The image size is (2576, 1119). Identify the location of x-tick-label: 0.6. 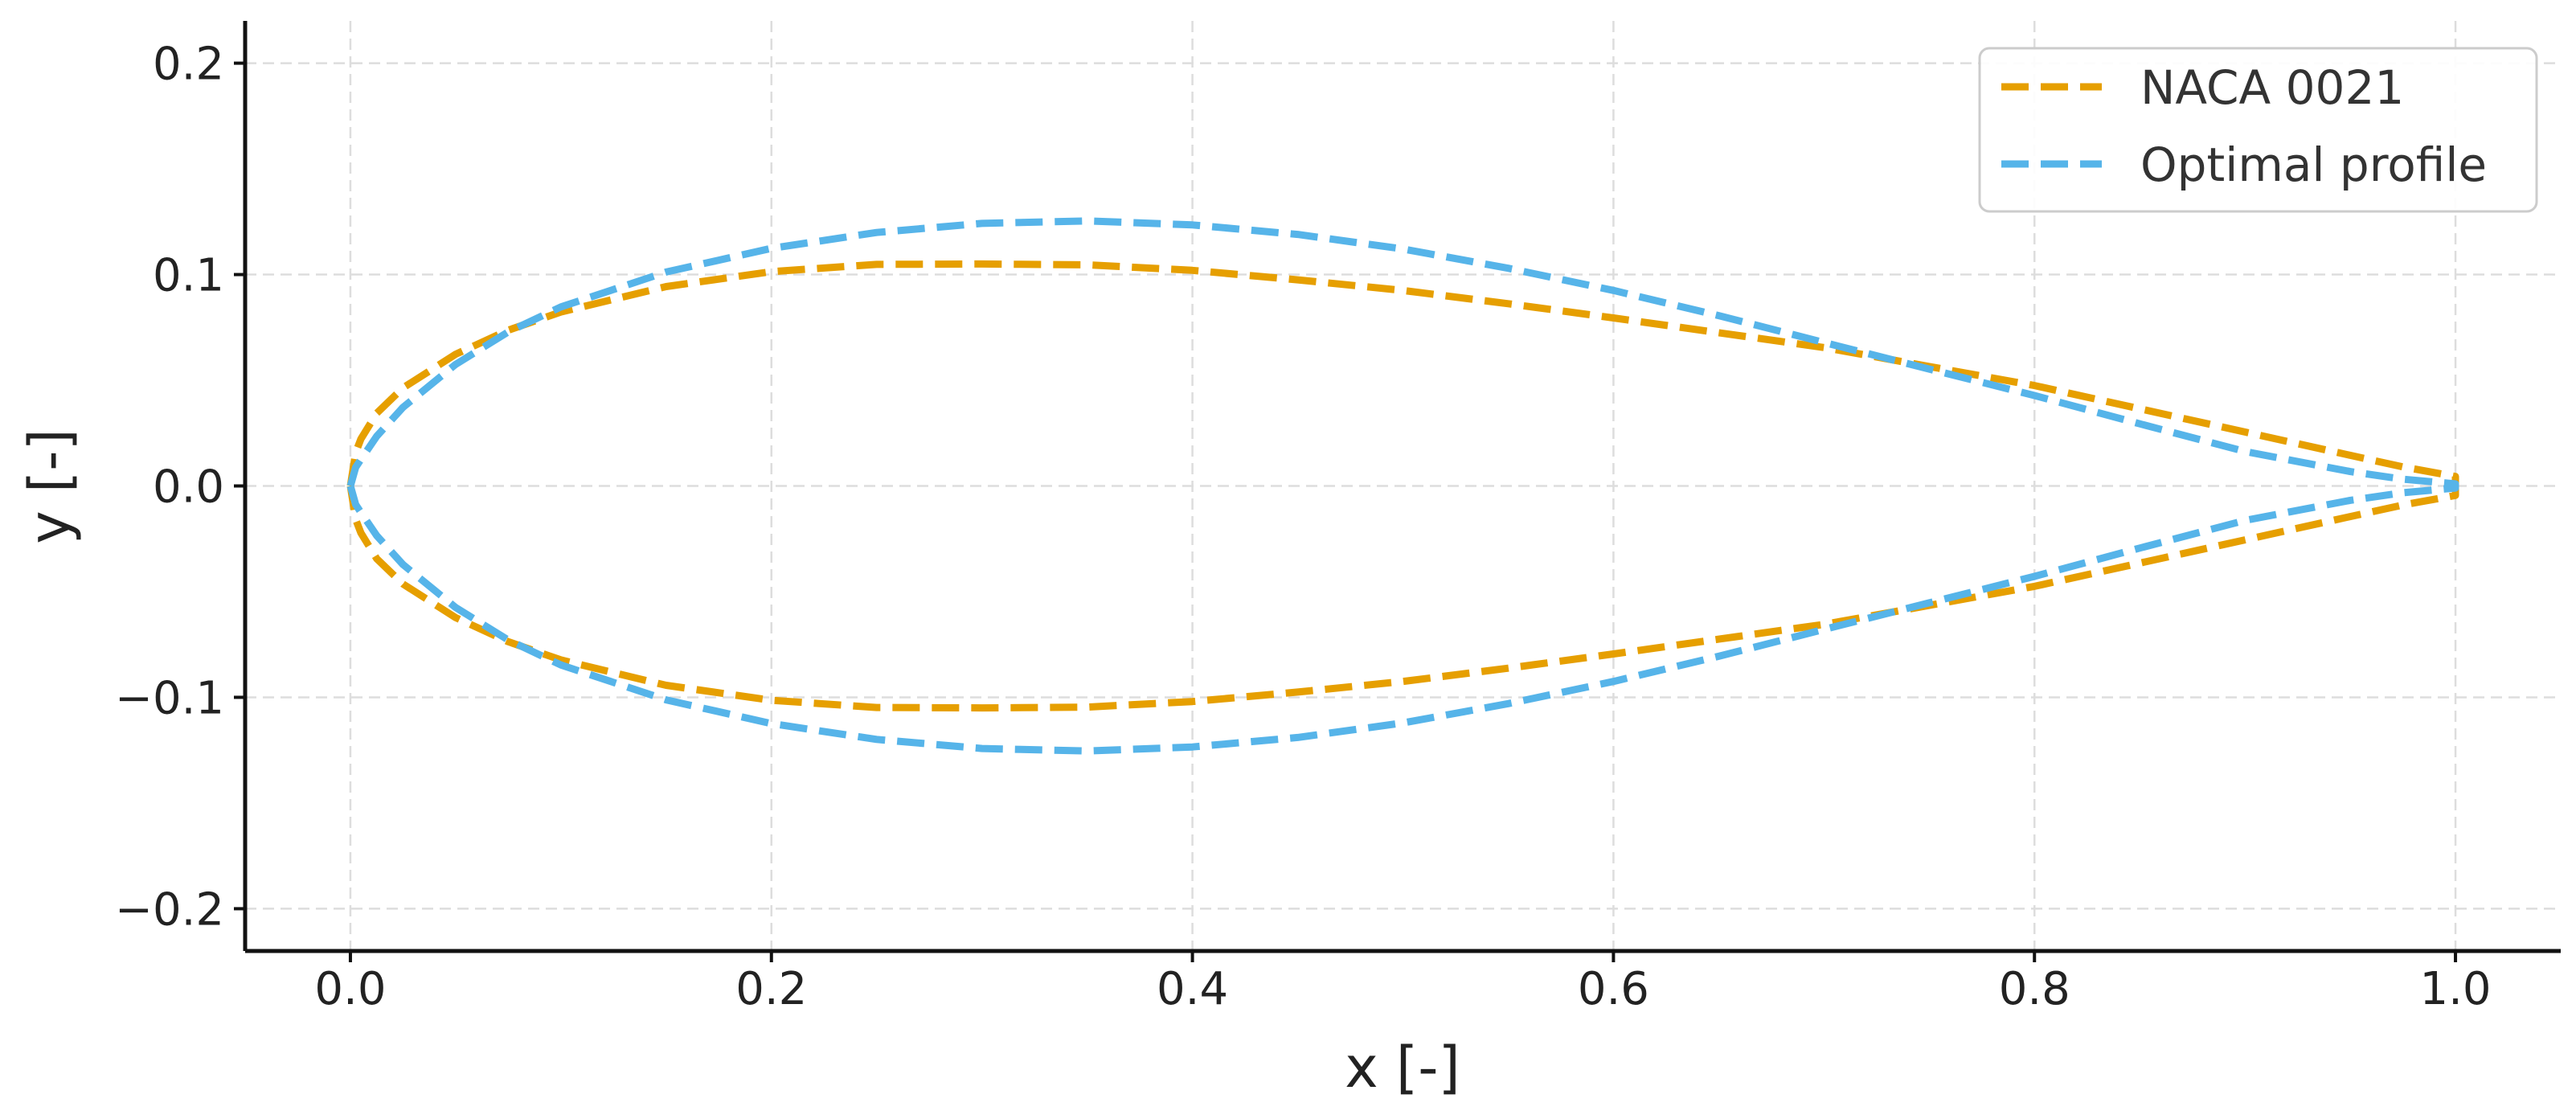
(1613, 989).